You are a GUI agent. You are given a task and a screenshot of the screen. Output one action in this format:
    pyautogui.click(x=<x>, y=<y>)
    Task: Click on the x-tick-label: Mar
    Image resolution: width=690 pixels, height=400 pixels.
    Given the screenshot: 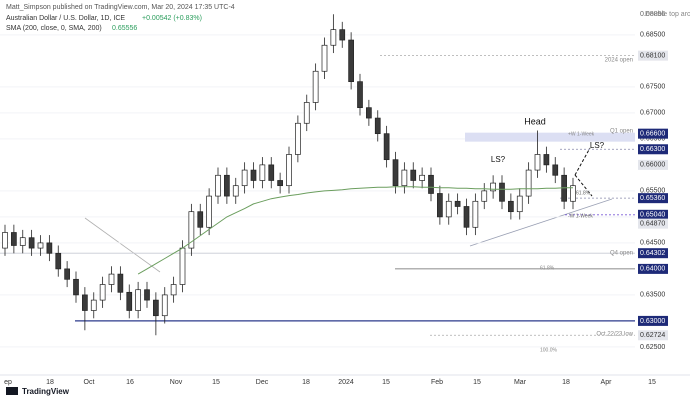 What is the action you would take?
    pyautogui.click(x=520, y=382)
    